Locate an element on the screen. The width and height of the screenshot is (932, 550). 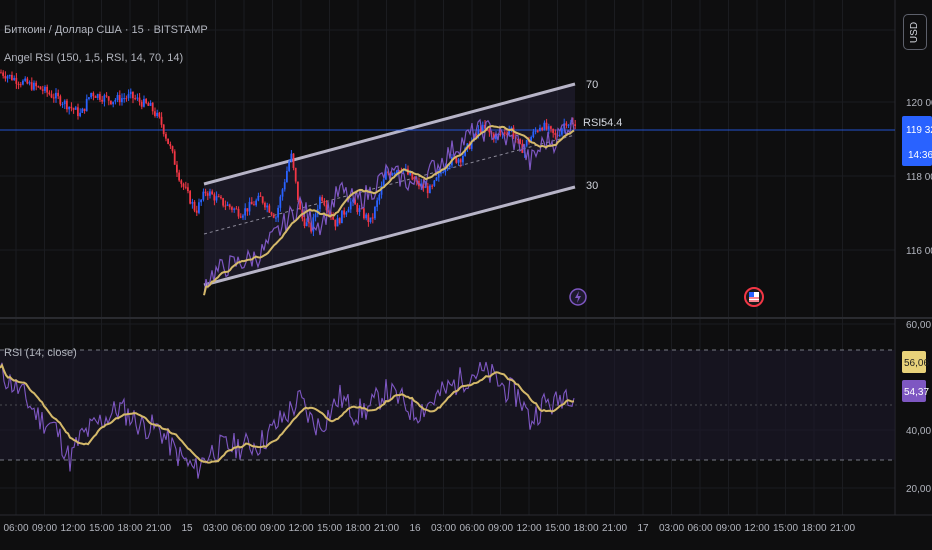
channel-fill is located at coordinates (389, 184).